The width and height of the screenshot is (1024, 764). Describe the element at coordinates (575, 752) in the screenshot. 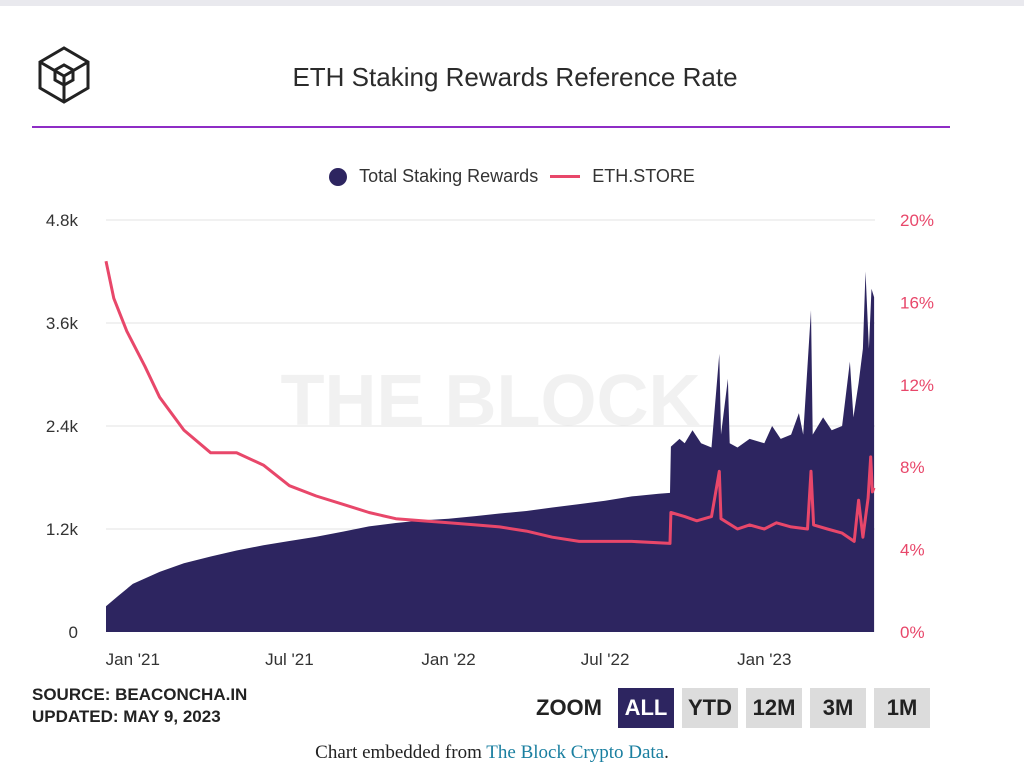

I see `embed-link: The Block Crypto Data` at that location.